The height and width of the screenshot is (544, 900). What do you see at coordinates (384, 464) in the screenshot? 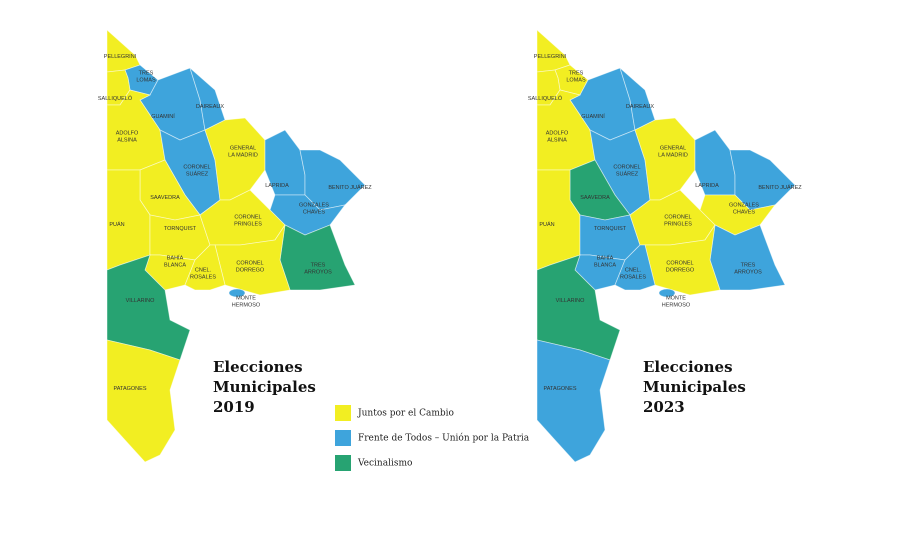
I see `legend-label: Vecinalismo` at bounding box center [384, 464].